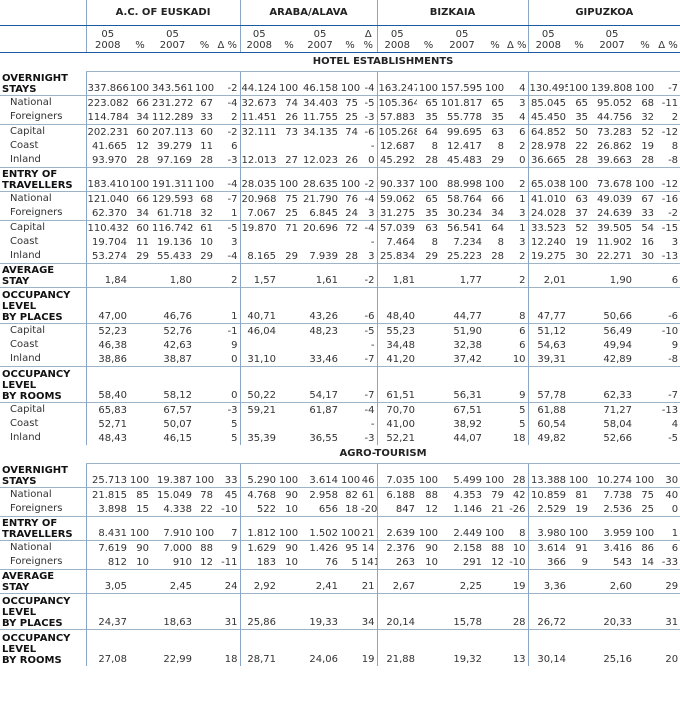 The width and height of the screenshot is (680, 713). What do you see at coordinates (320, 179) in the screenshot?
I see `table-cell: 28.635` at bounding box center [320, 179].